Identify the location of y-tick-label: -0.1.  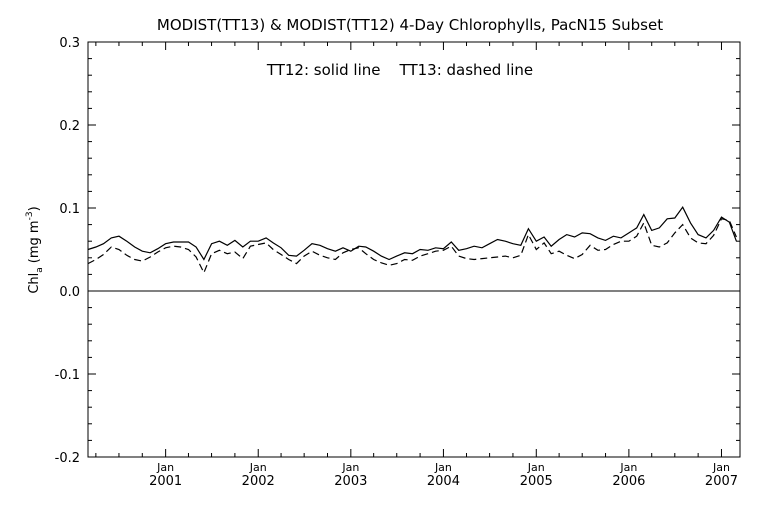
(67, 375).